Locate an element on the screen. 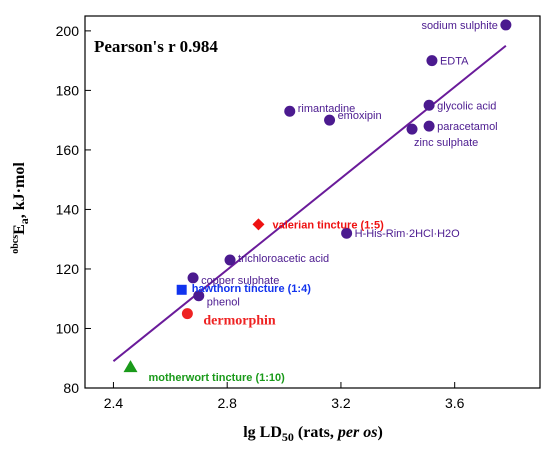 This screenshot has height=450, width=550. y-axis-title-superscript: obcs is located at coordinates (15, 244).